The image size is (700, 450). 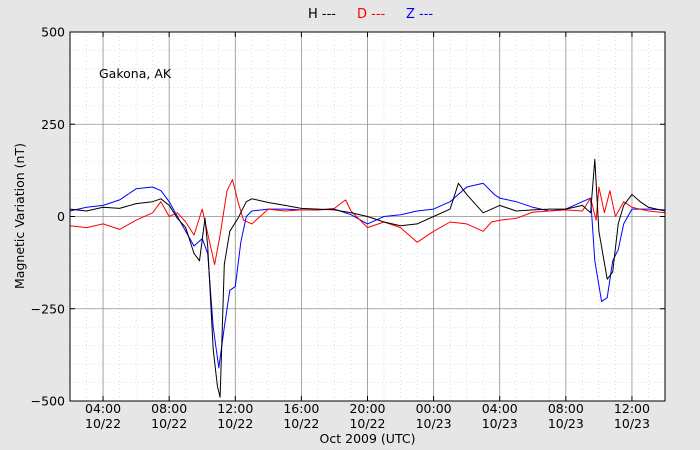 I want to click on legend-entry-d: D ---, so click(x=371, y=14).